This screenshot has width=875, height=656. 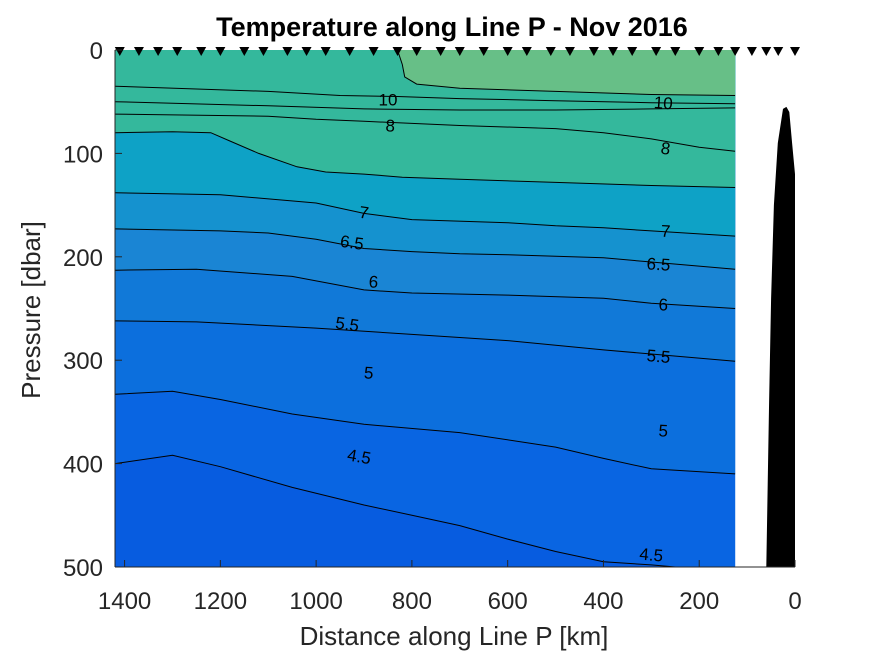 What do you see at coordinates (452, 27) in the screenshot?
I see `chart-title: Temperature along Line P - Nov 2016` at bounding box center [452, 27].